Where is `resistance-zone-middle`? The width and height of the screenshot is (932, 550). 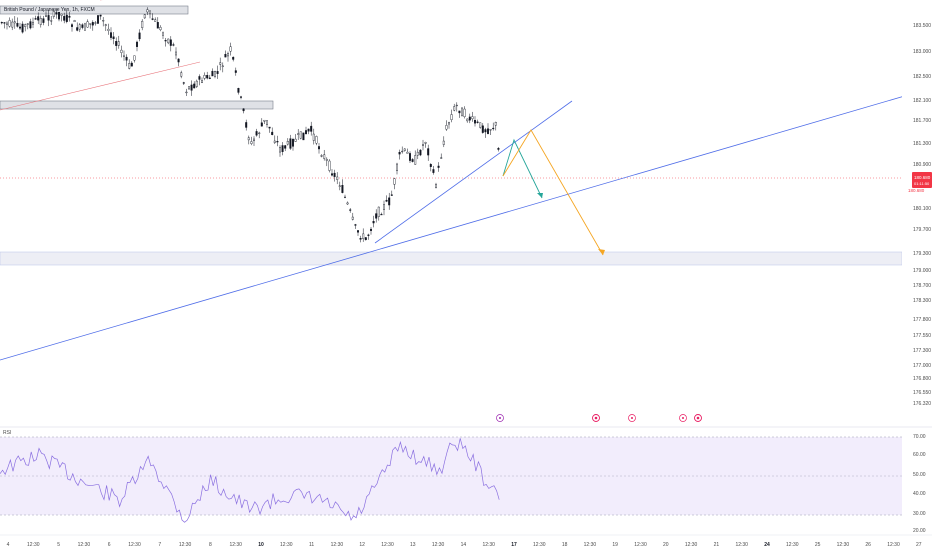
resistance-zone-middle is located at coordinates (137, 105).